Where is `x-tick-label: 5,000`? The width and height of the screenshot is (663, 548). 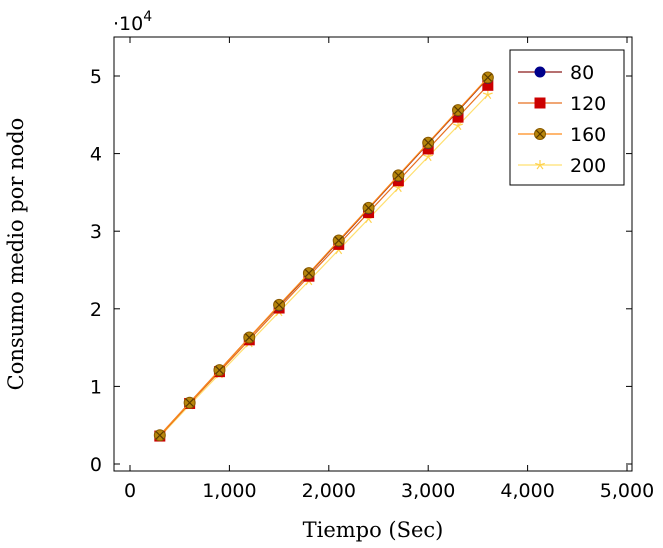
x-tick-label: 5,000 is located at coordinates (627, 491).